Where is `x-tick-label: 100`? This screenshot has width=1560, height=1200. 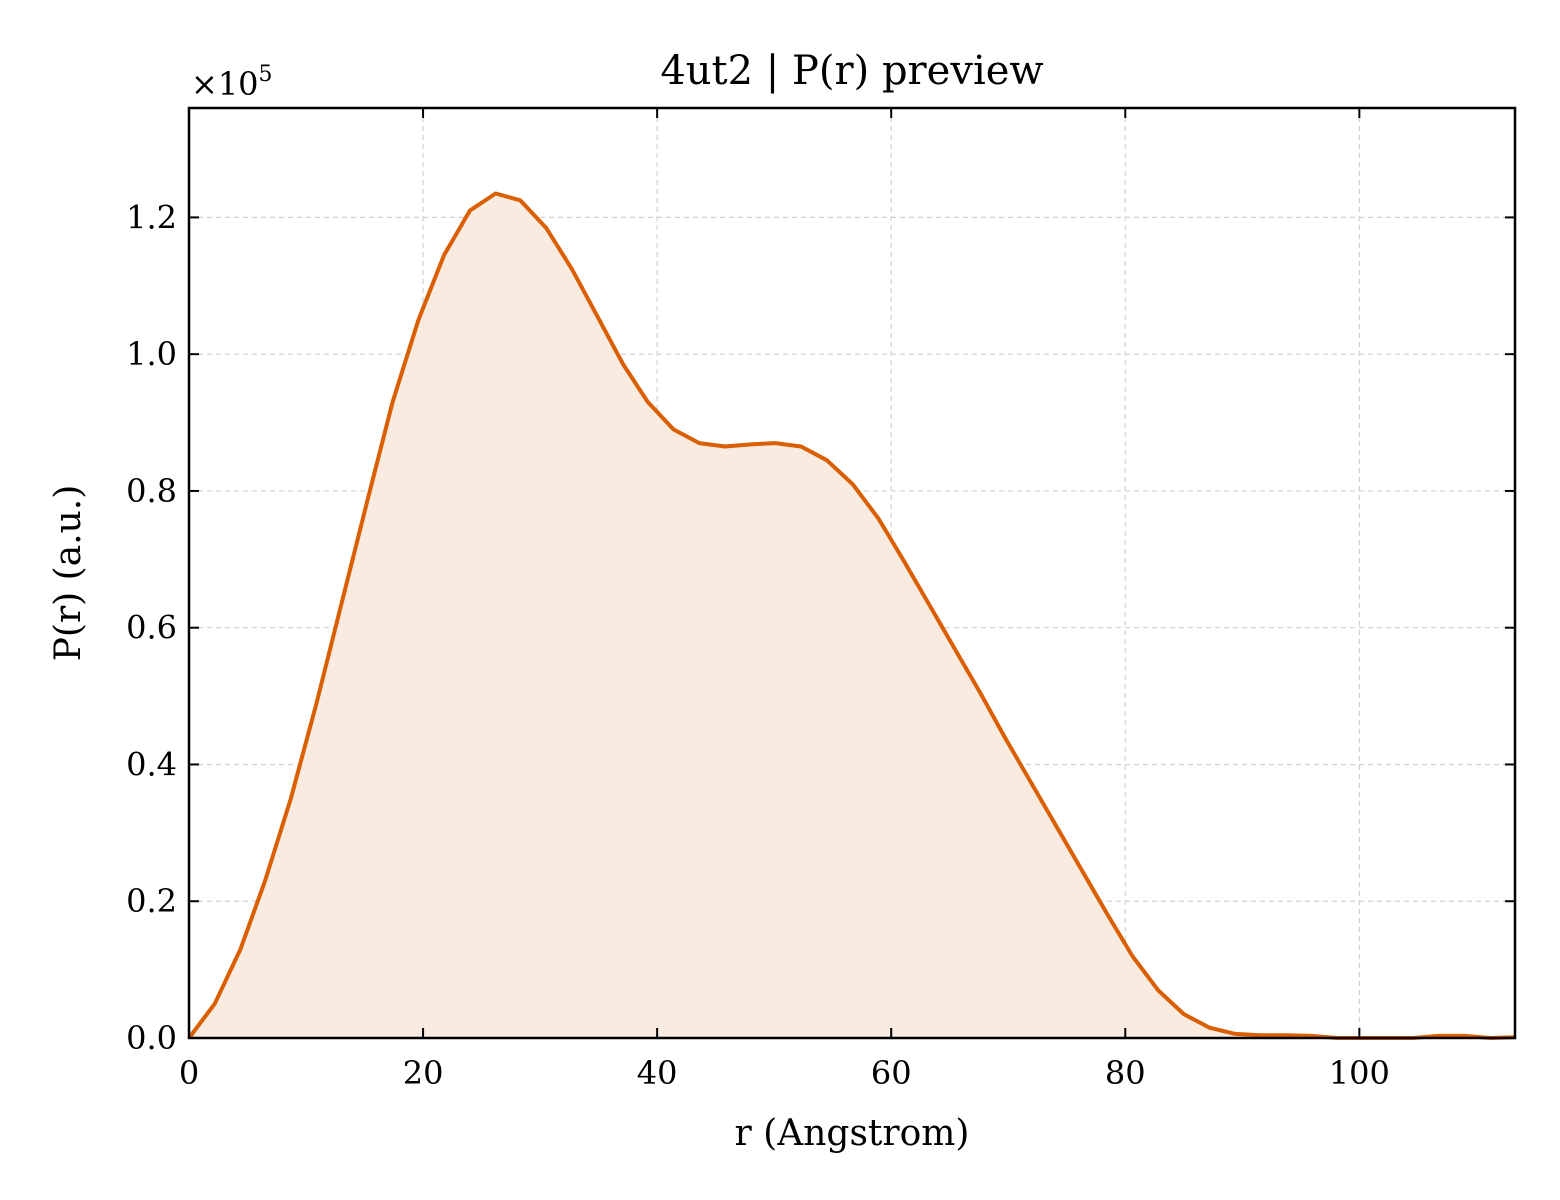 x-tick-label: 100 is located at coordinates (1359, 1073).